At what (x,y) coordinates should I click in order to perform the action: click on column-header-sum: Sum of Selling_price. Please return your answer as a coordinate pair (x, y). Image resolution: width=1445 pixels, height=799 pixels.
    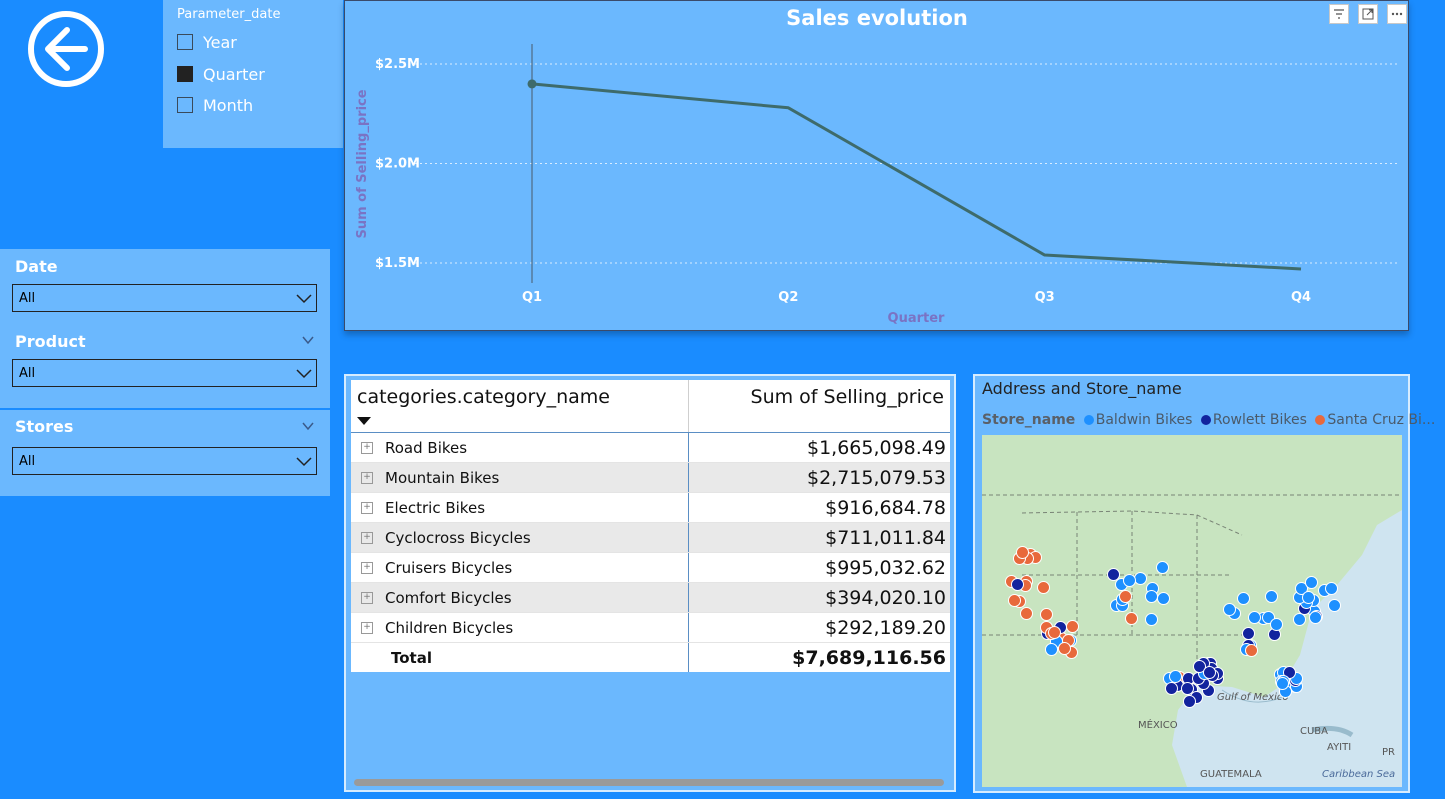
    Looking at the image, I should click on (818, 406).